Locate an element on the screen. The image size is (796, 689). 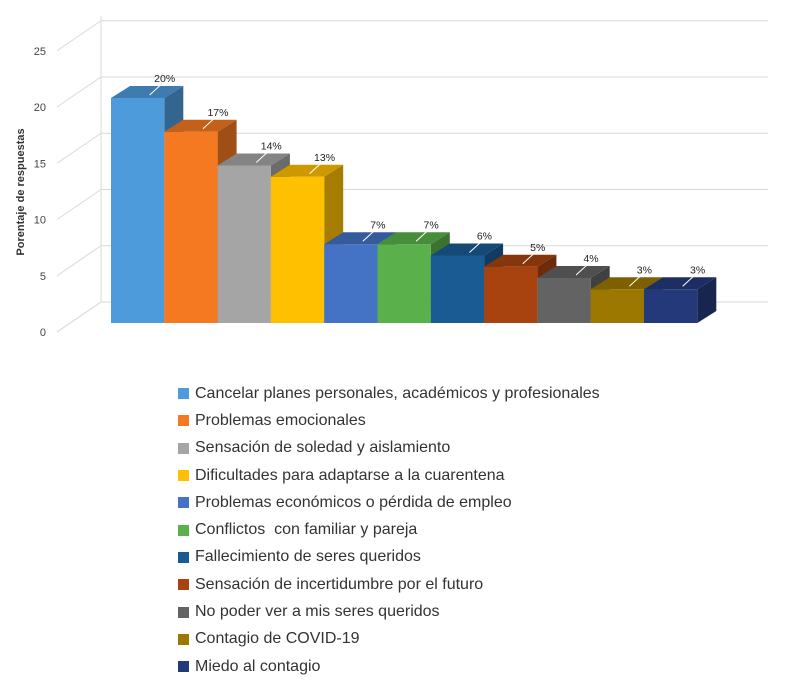
legend-label: Conflictos con familiar y pareja is located at coordinates (306, 530).